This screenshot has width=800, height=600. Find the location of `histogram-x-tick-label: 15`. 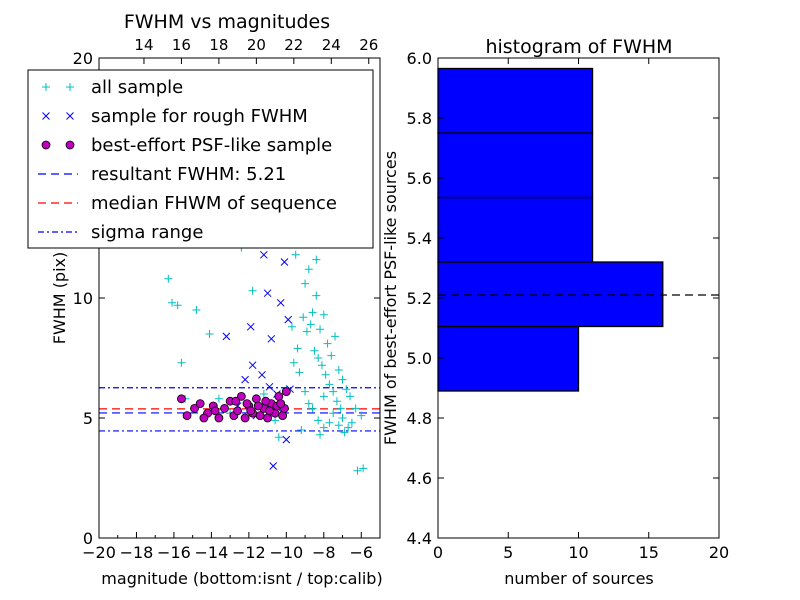

histogram-x-tick-label: 15 is located at coordinates (649, 552).